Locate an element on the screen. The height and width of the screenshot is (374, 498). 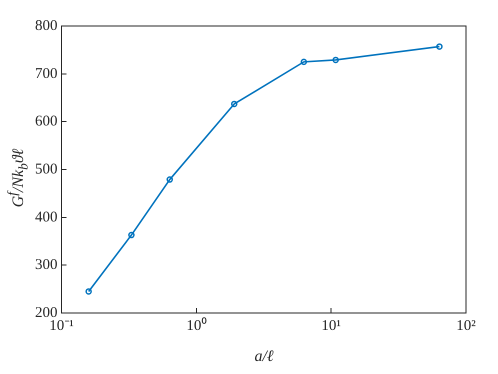
x-tick-label: 10⁰ is located at coordinates (196, 325).